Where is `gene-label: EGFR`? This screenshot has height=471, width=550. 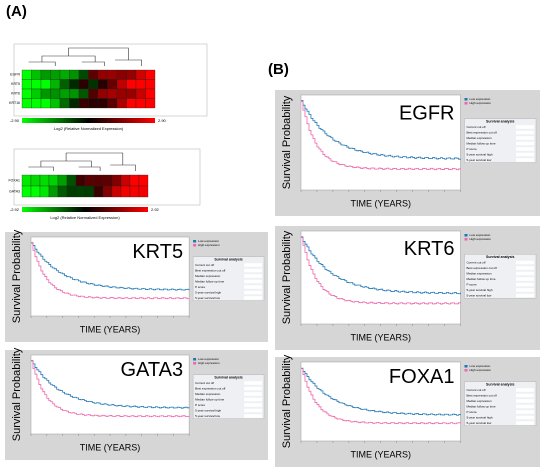
gene-label: EGFR is located at coordinates (427, 113).